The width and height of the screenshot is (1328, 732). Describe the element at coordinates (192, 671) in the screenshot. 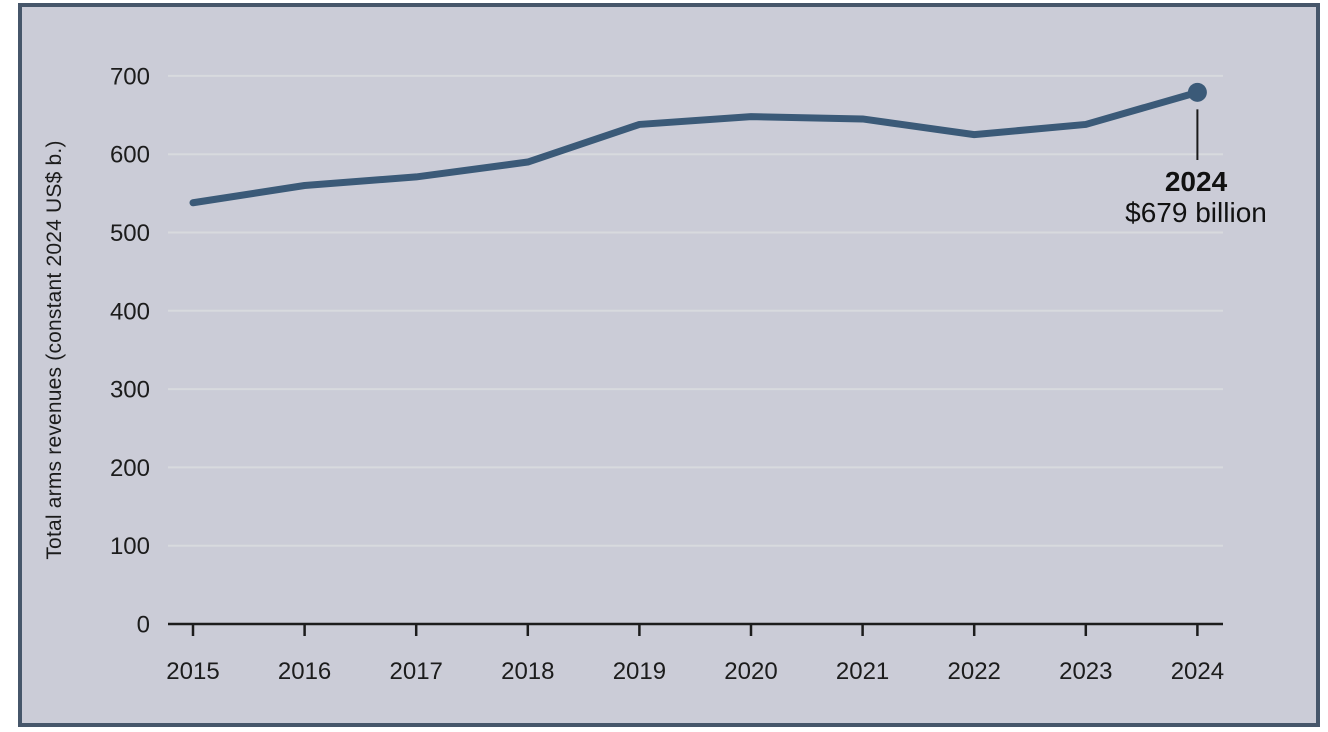

I see `x-tick-label: 2015` at that location.